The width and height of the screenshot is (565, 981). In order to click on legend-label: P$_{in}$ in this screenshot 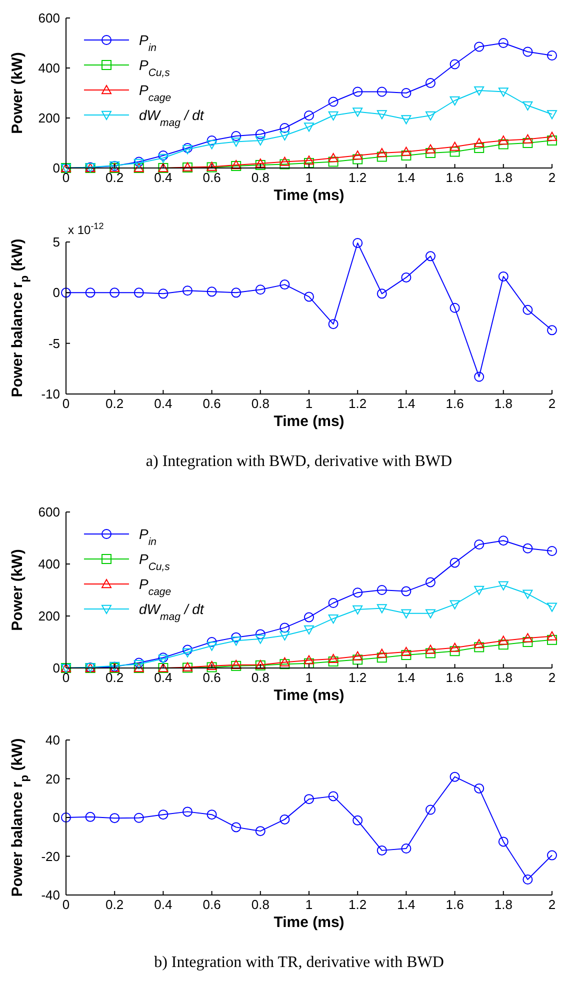, I will do `click(148, 43)`.